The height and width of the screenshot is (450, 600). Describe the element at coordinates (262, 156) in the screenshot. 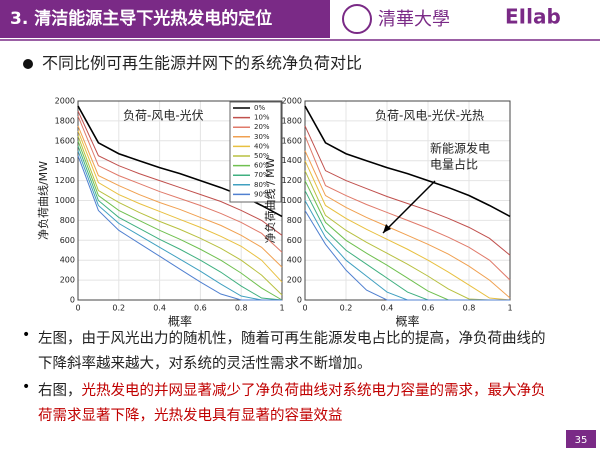

I see `legend-label: 50%` at that location.